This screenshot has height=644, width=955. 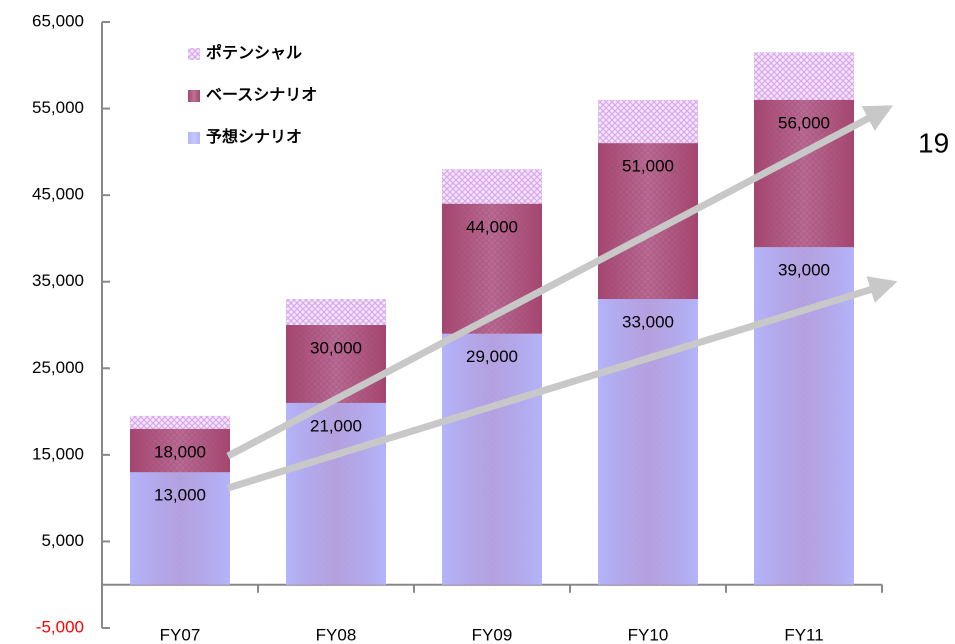 I want to click on y-tick-label: 25,000, so click(x=58, y=367).